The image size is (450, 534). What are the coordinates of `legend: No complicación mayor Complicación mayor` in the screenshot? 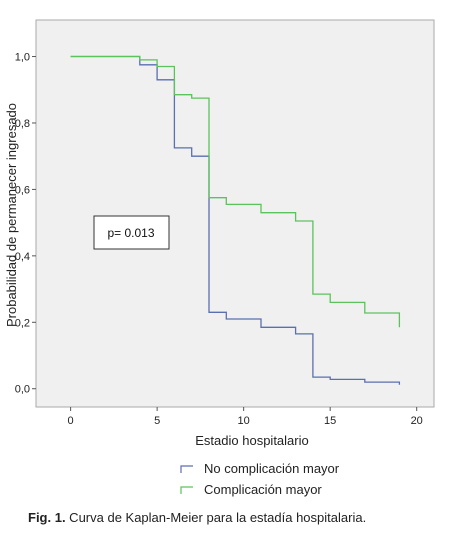 It's located at (260, 479).